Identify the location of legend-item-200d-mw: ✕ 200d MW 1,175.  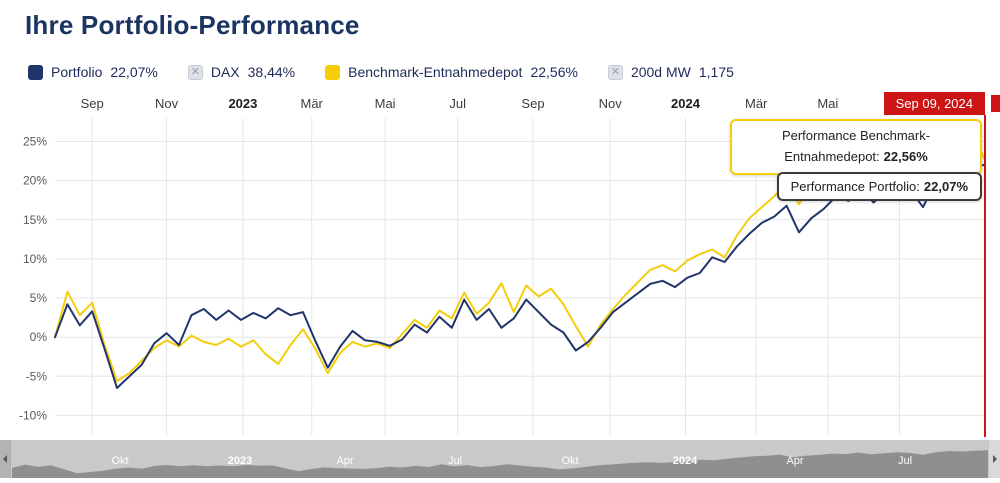
(670, 72).